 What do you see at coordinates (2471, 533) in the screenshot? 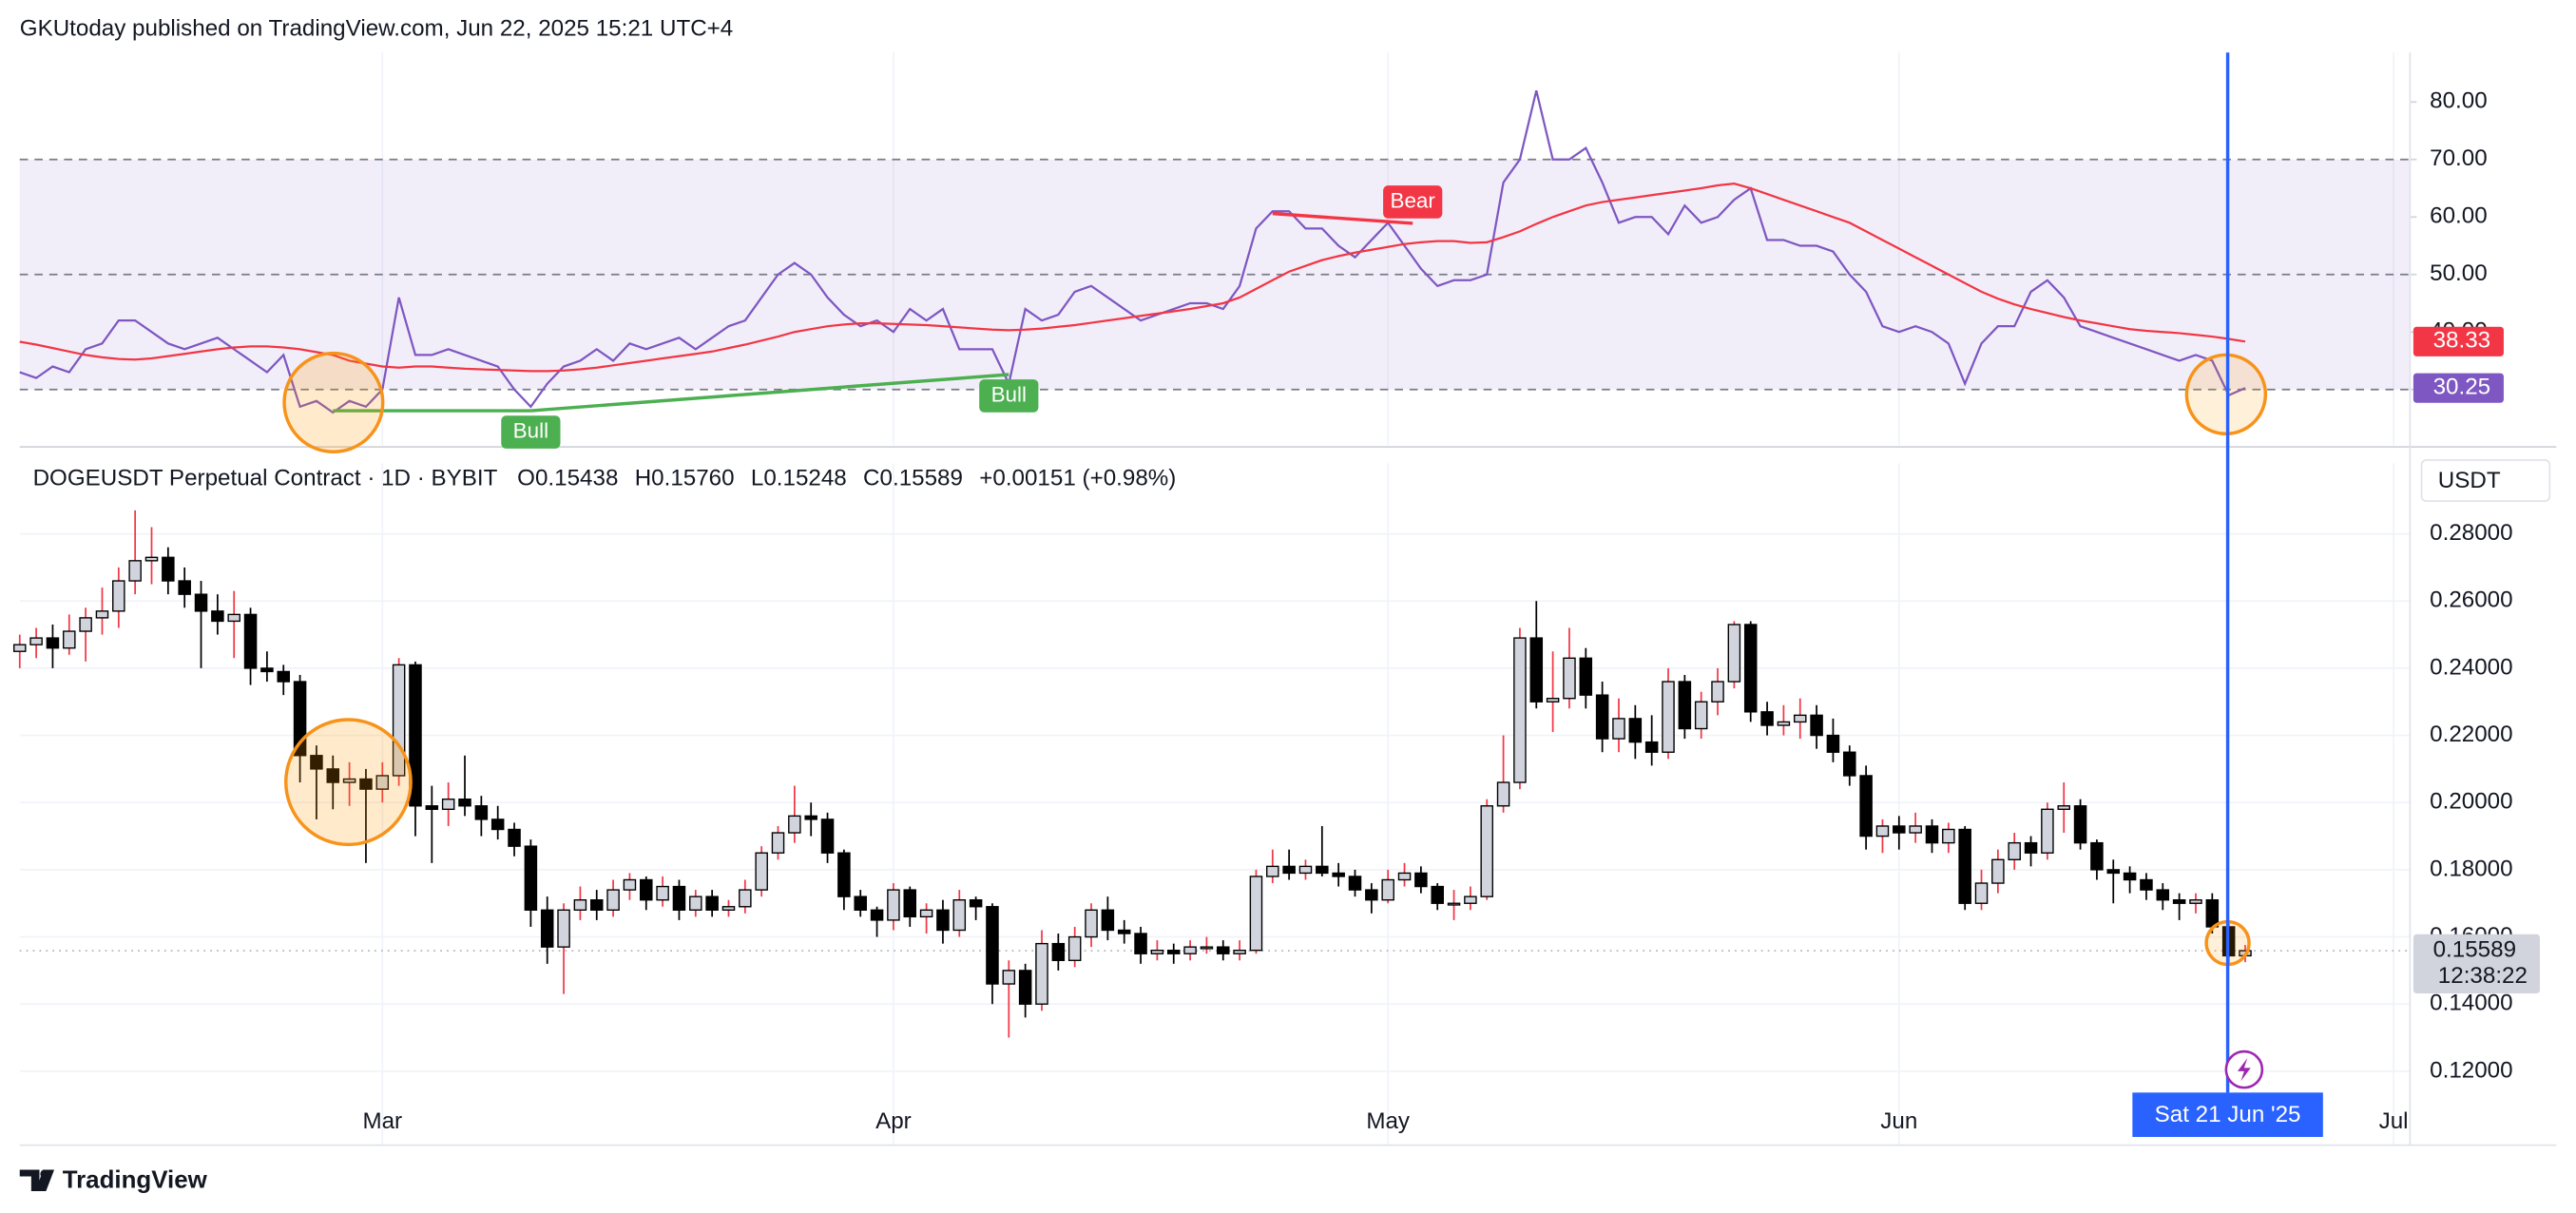
I see `y-tick-label: 0.28000` at bounding box center [2471, 533].